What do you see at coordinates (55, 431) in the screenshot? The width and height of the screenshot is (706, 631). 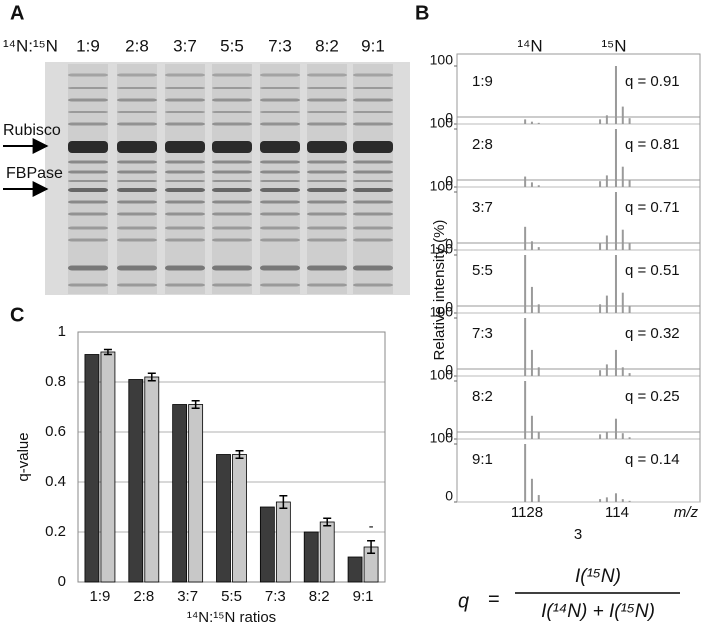 I see `y-tick-label: 0.6` at bounding box center [55, 431].